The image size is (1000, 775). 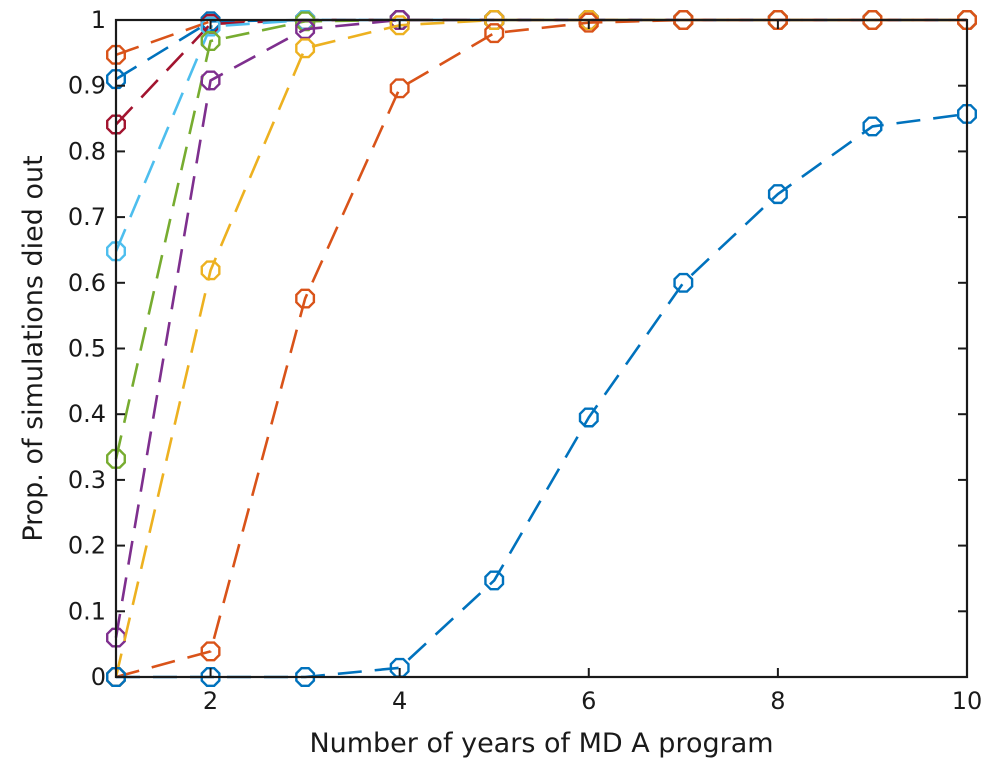 What do you see at coordinates (967, 701) in the screenshot?
I see `x-tick-label: 10` at bounding box center [967, 701].